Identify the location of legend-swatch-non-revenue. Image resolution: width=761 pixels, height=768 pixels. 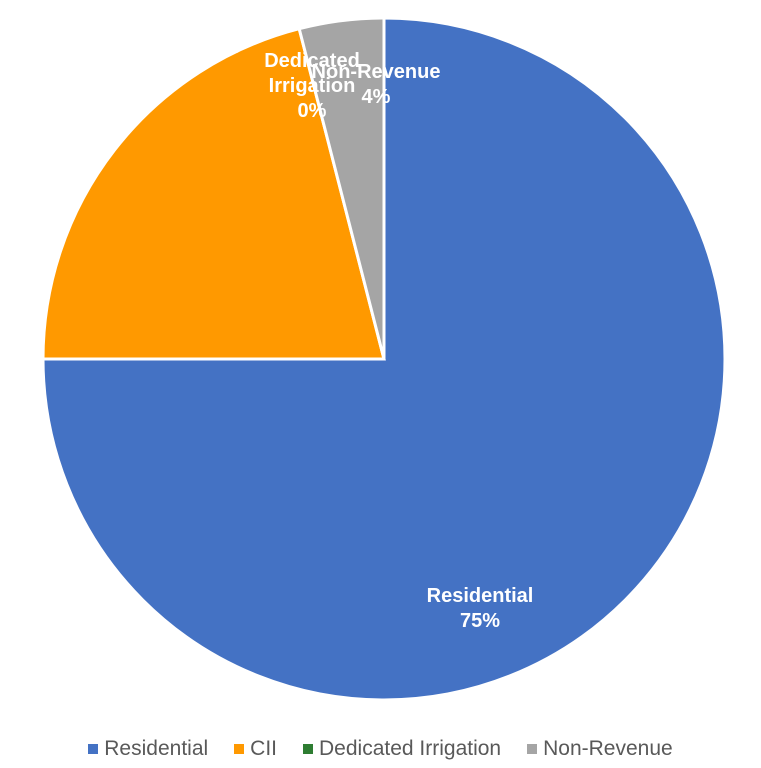
(532, 749).